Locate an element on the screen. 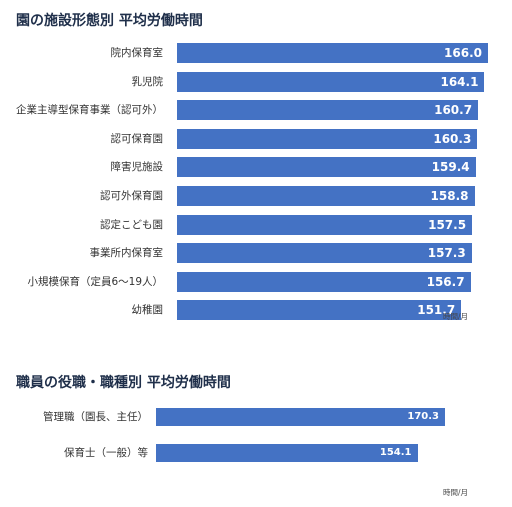 This screenshot has width=512, height=507. chart-title-role: 職員の役職・職種別 平均労働時間 is located at coordinates (123, 383).